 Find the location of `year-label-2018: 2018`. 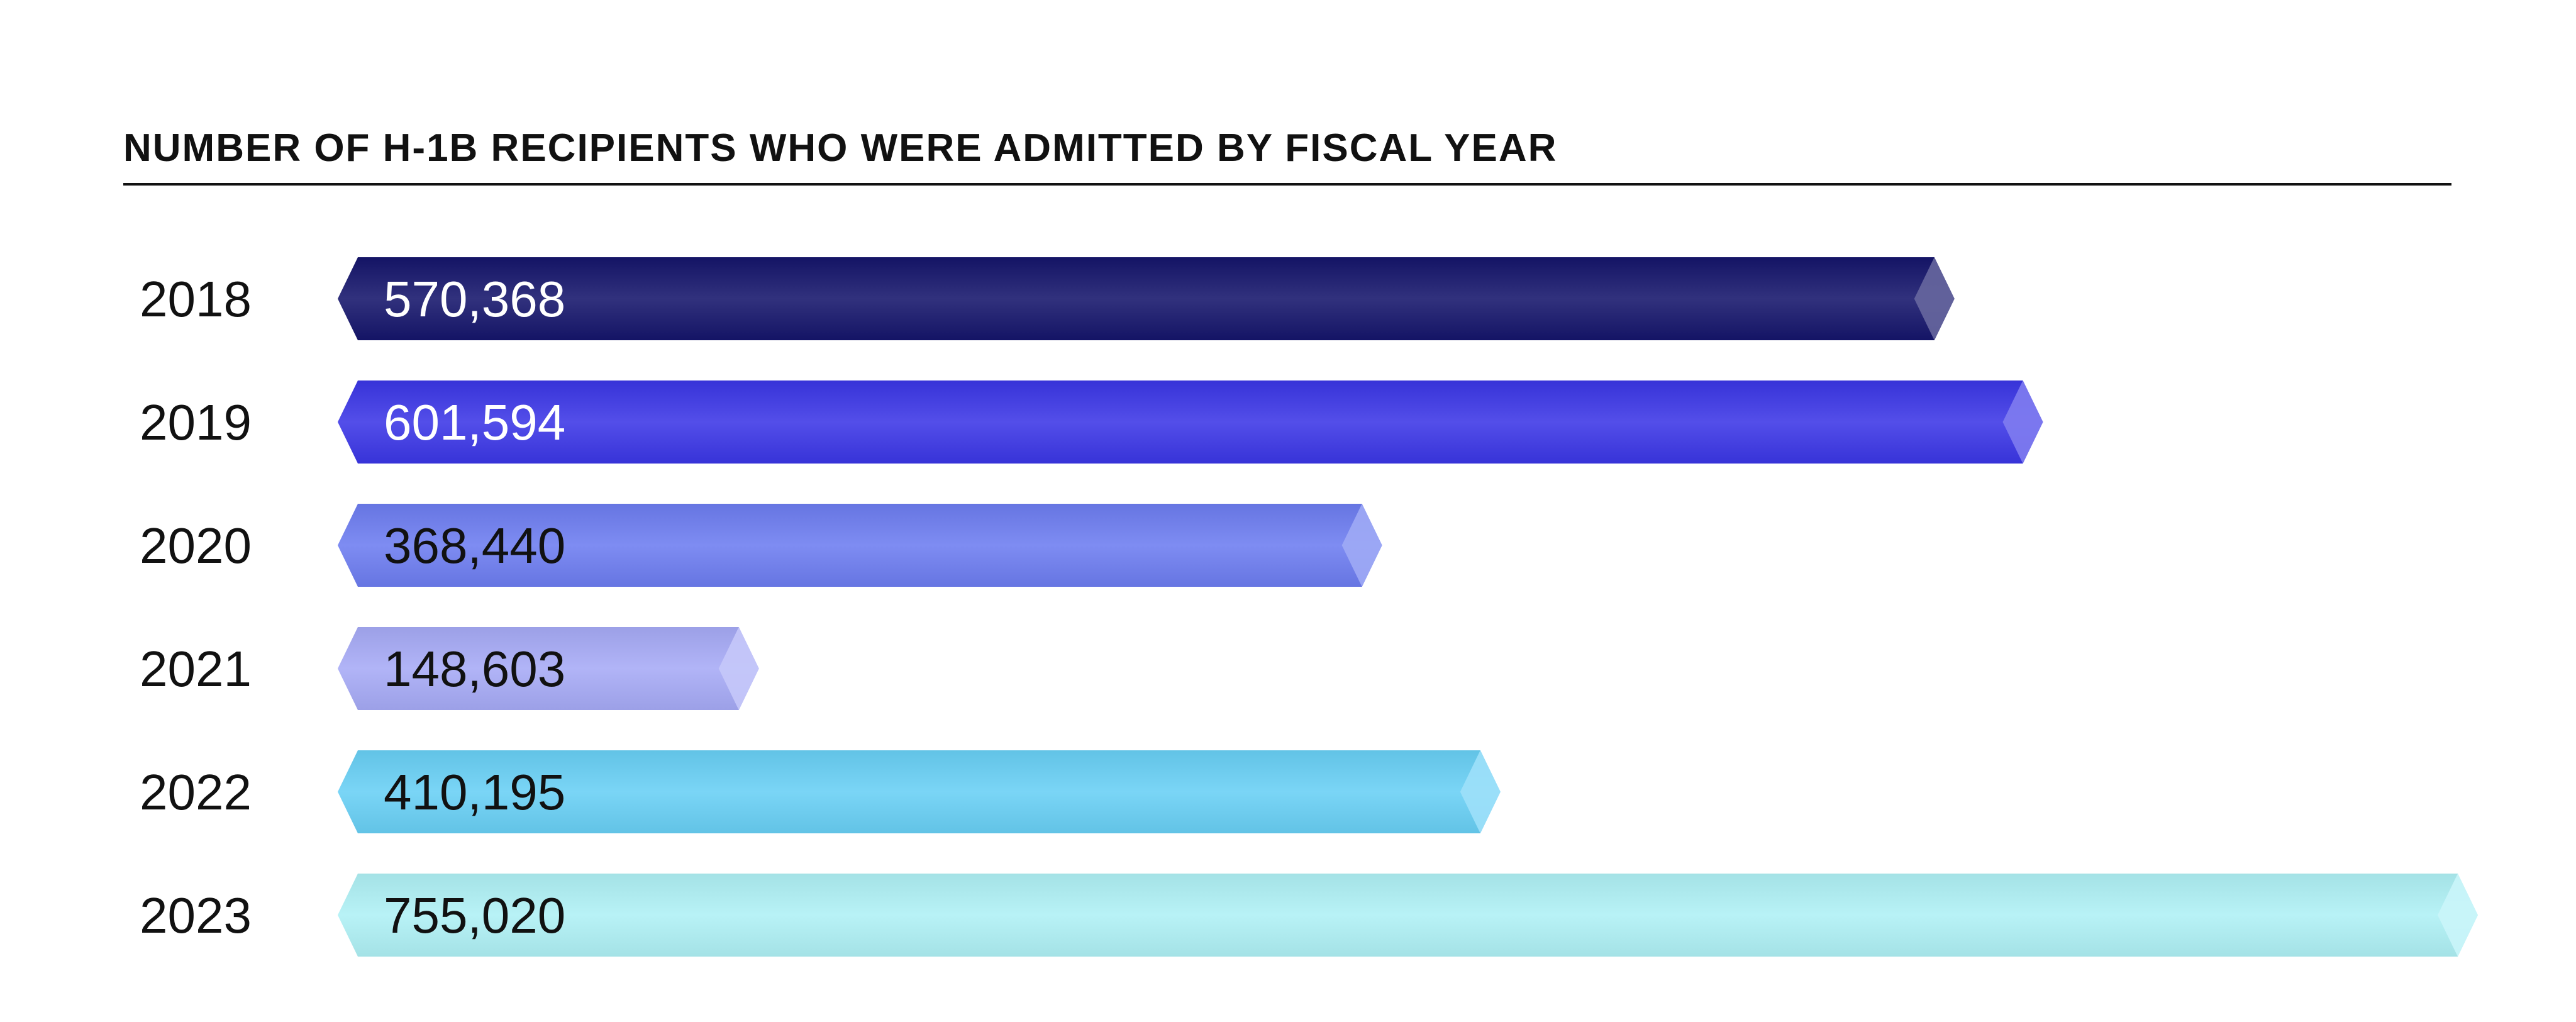

year-label-2018: 2018 is located at coordinates (196, 299).